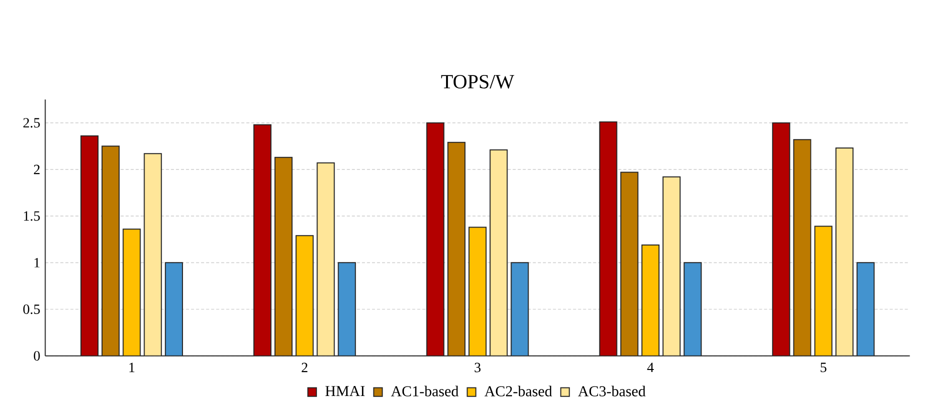 The height and width of the screenshot is (418, 939). I want to click on y-tick-label: 0, so click(37, 356).